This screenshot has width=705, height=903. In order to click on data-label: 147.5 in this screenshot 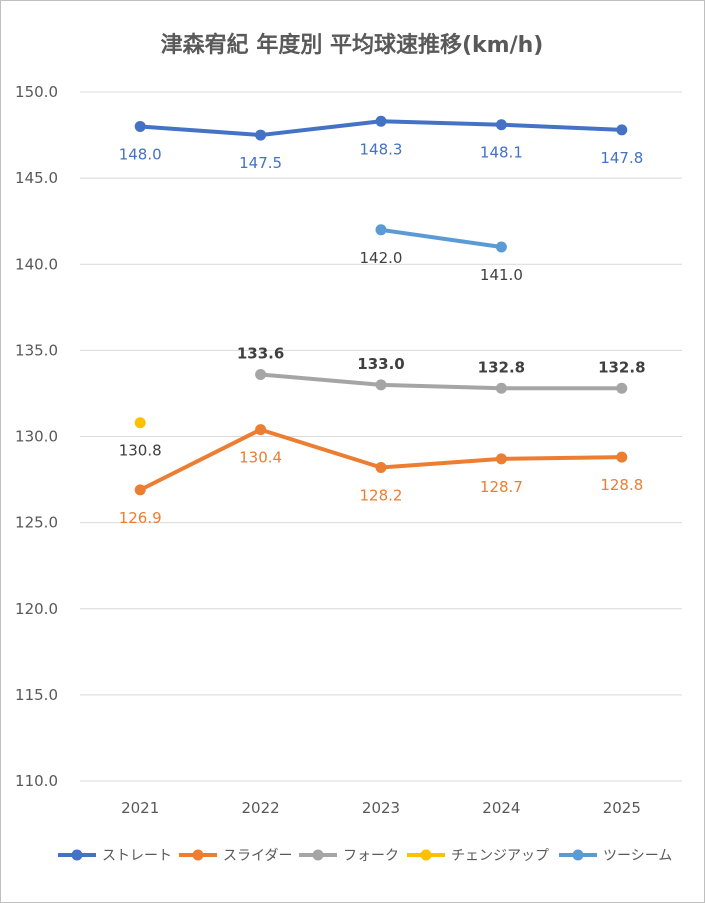, I will do `click(260, 163)`.